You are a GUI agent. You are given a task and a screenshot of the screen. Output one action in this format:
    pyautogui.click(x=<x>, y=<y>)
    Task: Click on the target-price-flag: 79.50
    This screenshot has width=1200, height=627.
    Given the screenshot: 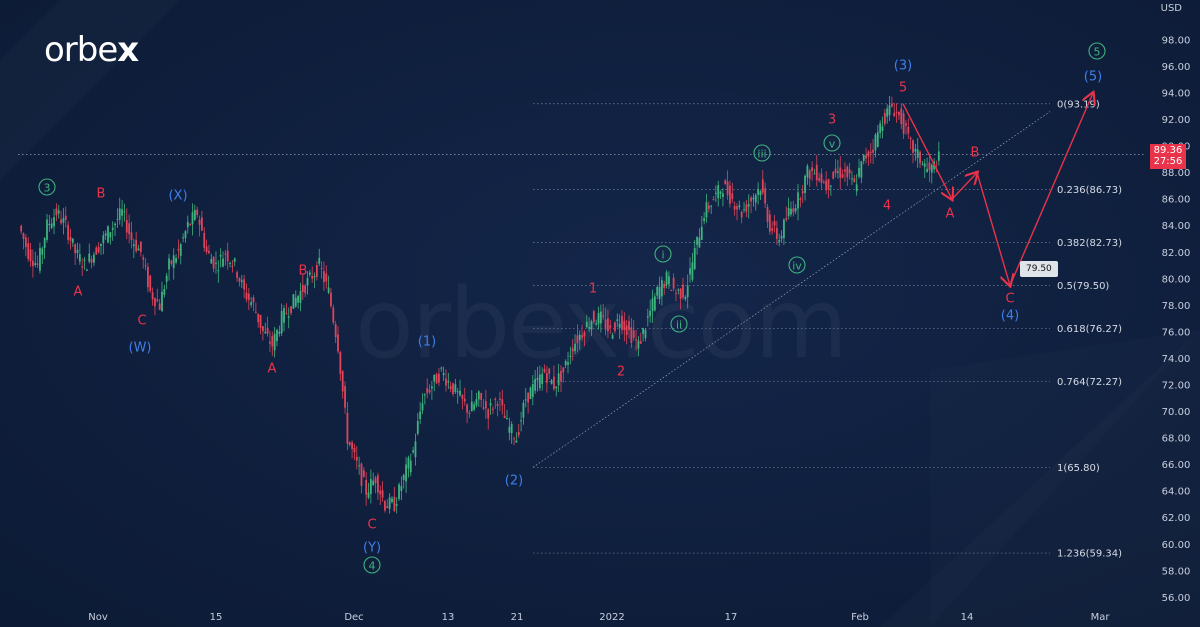 What is the action you would take?
    pyautogui.click(x=1039, y=269)
    